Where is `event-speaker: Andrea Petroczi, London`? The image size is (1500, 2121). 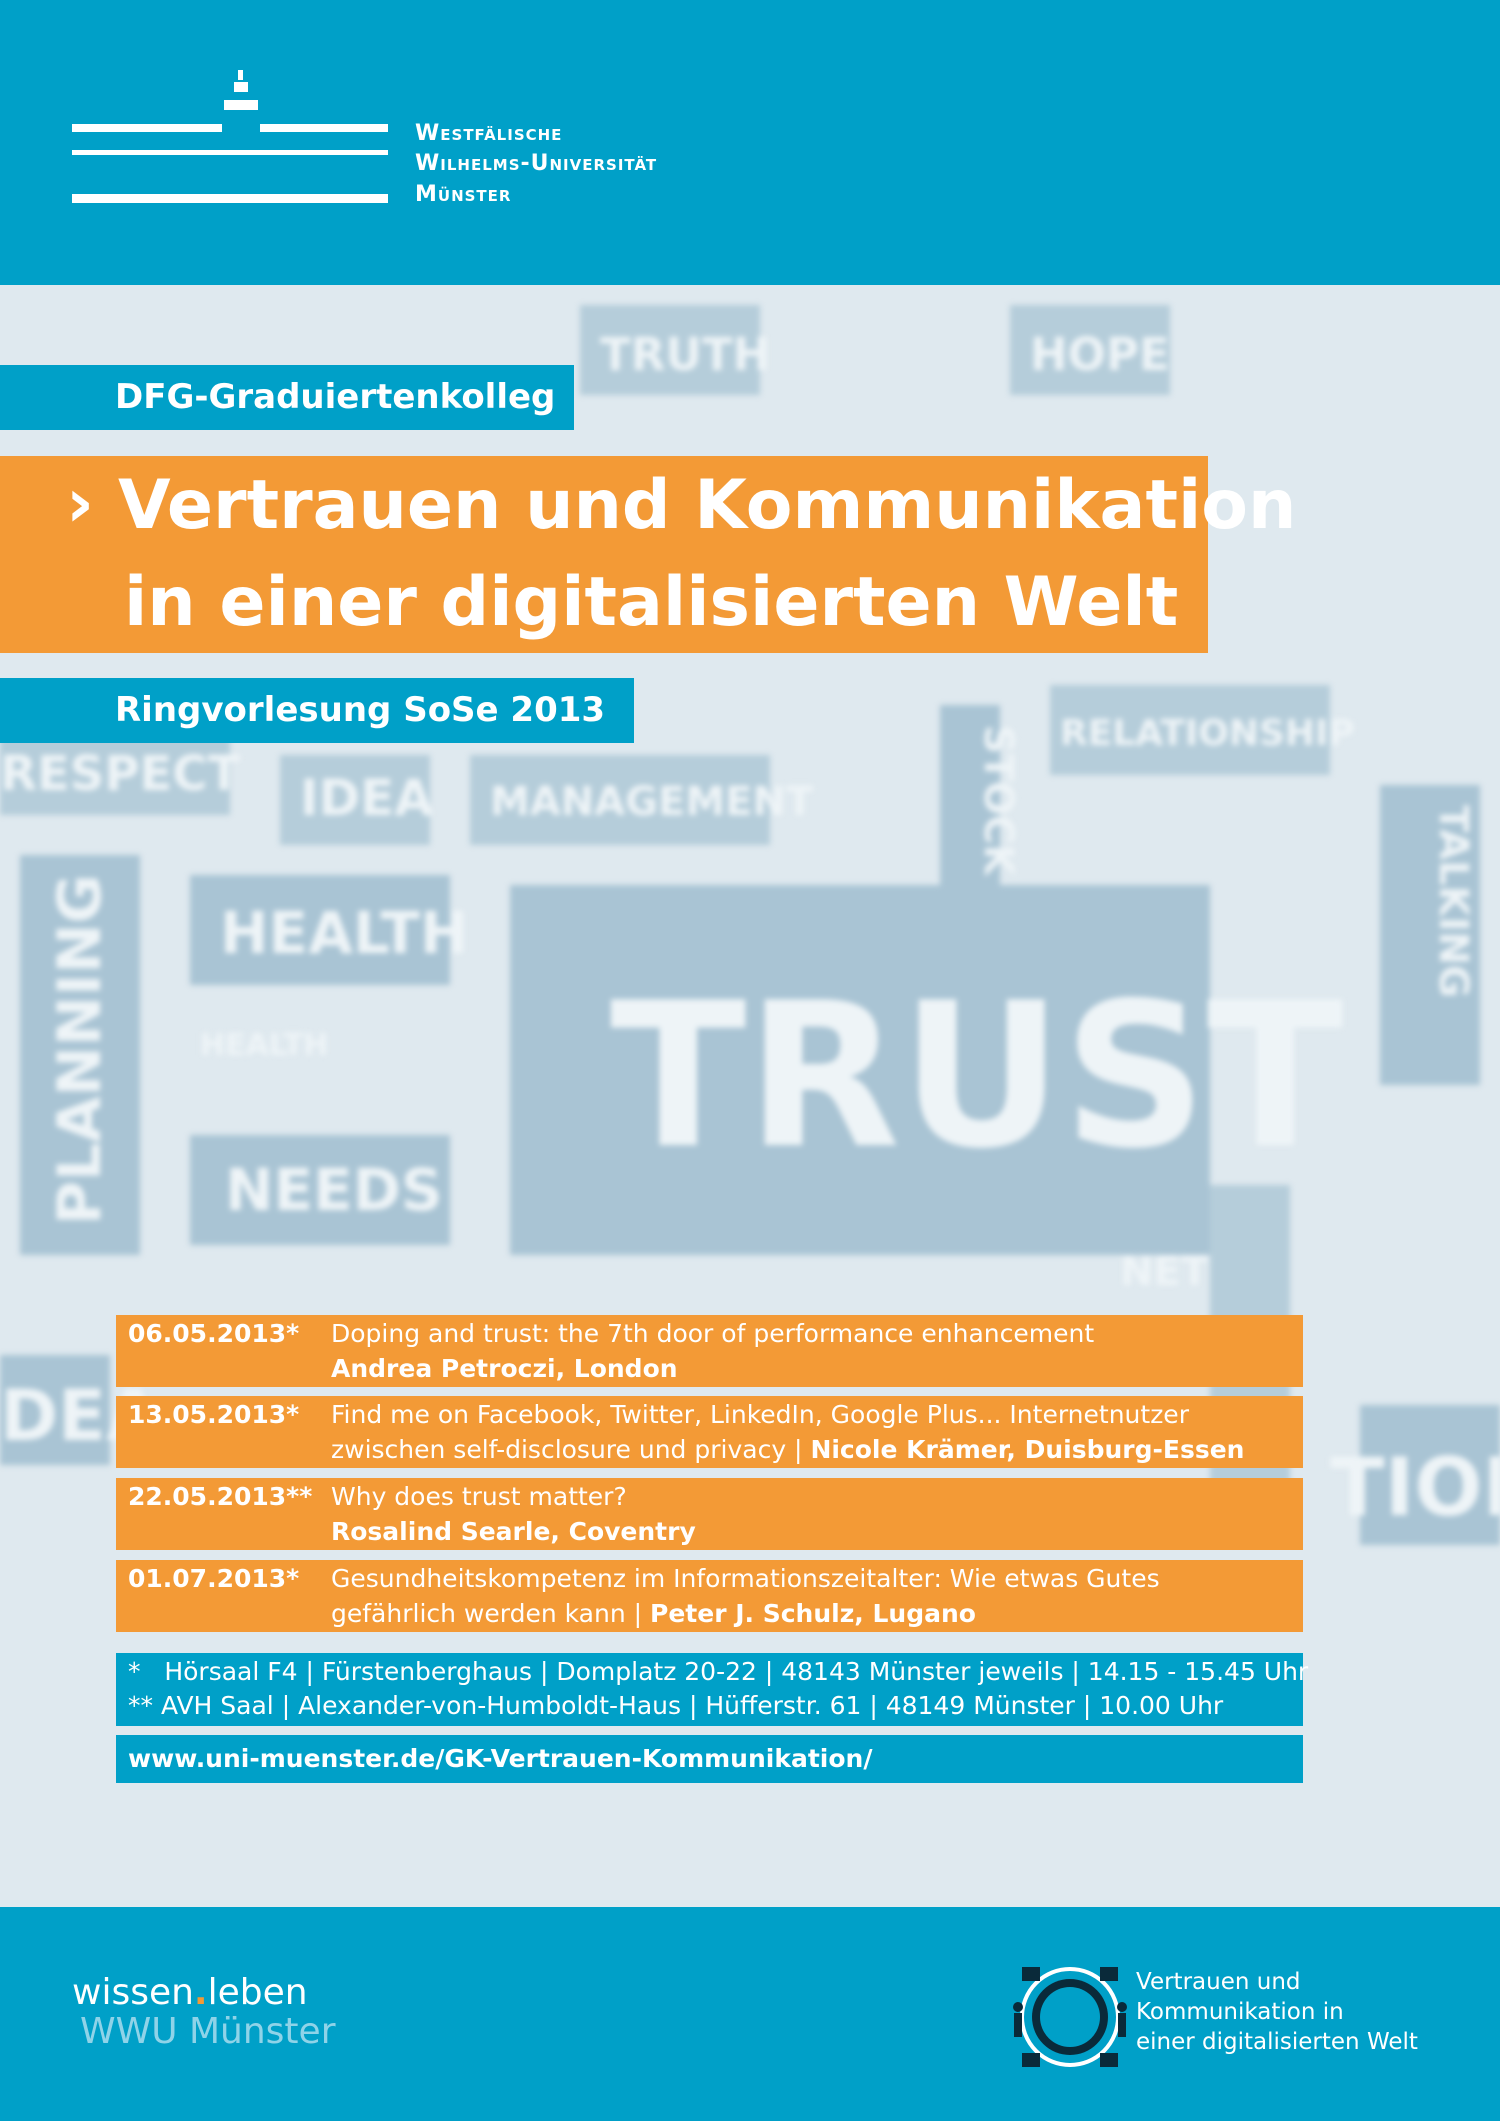 event-speaker: Andrea Petroczi, London is located at coordinates (504, 1368).